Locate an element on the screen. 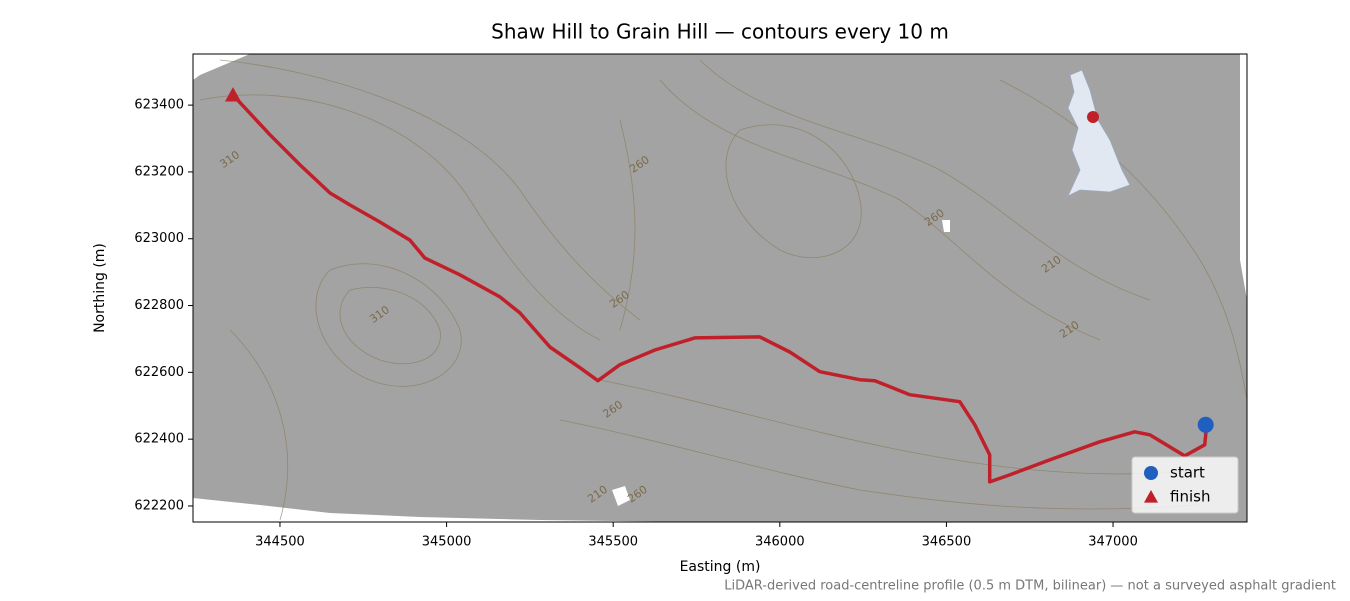  y-tick-label: 623000 is located at coordinates (159, 238).